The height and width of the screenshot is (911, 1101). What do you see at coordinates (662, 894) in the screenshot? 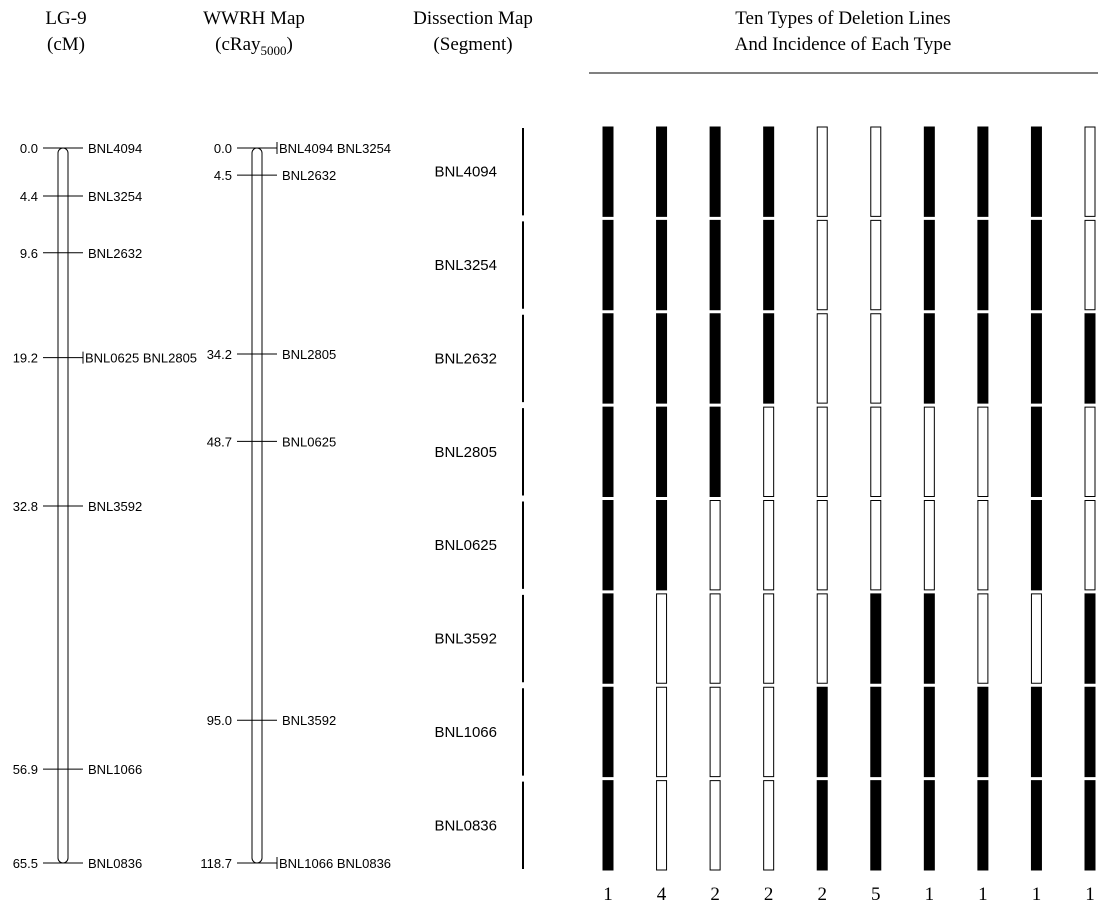
I see `incidence-count: 4` at bounding box center [662, 894].